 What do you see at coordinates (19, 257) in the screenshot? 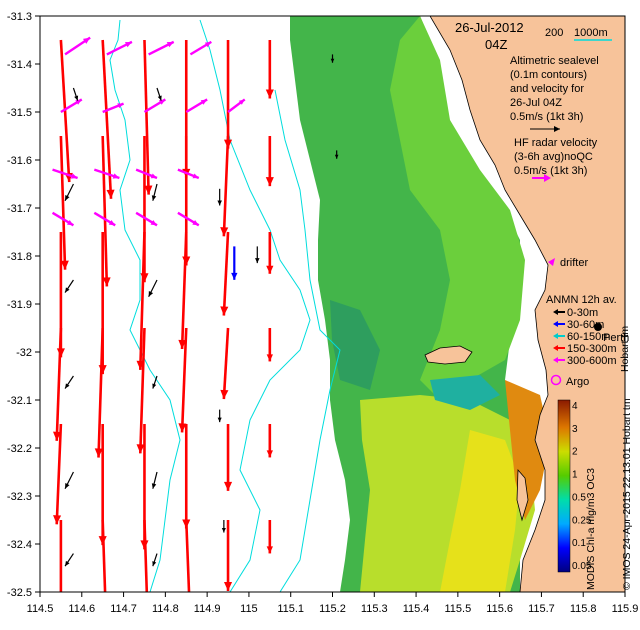
I see `y-tick-label: -31.8` at bounding box center [19, 257].